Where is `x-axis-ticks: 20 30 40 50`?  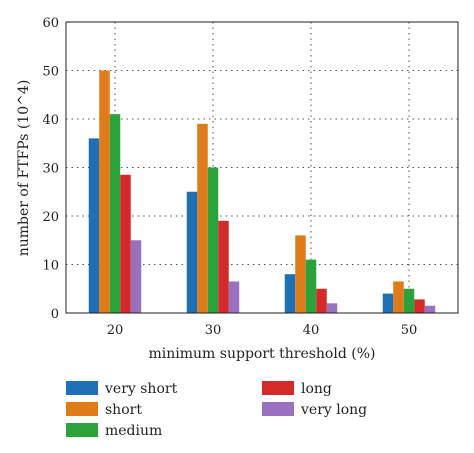
x-axis-ticks: 20 30 40 50 is located at coordinates (262, 330).